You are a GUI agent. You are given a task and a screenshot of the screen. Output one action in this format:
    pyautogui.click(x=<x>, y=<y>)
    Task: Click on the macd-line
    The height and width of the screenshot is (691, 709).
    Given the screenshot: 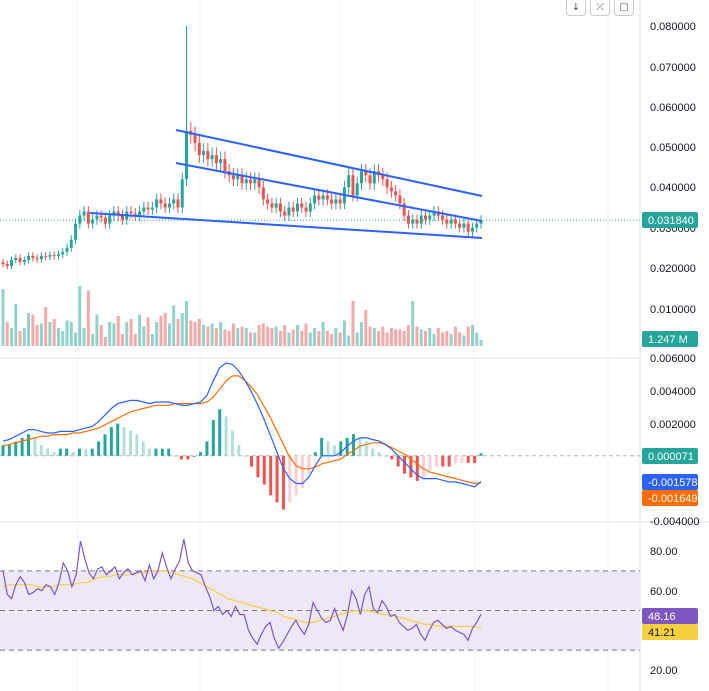 What is the action you would take?
    pyautogui.click(x=242, y=425)
    